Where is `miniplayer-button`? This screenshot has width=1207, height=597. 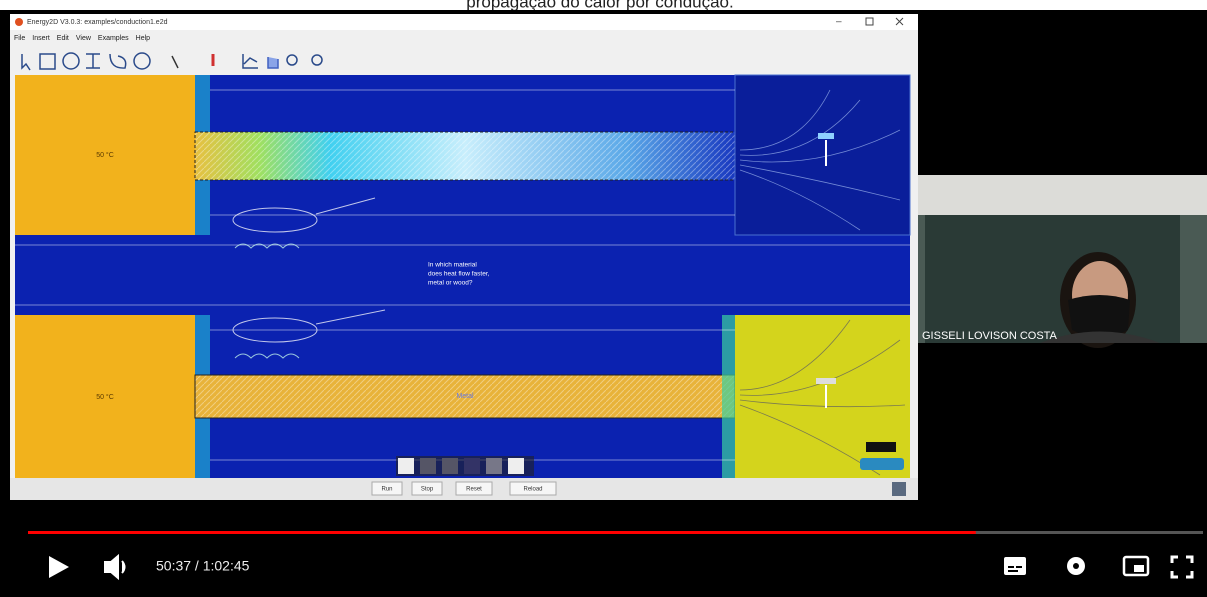
miniplayer-button is located at coordinates (1136, 566).